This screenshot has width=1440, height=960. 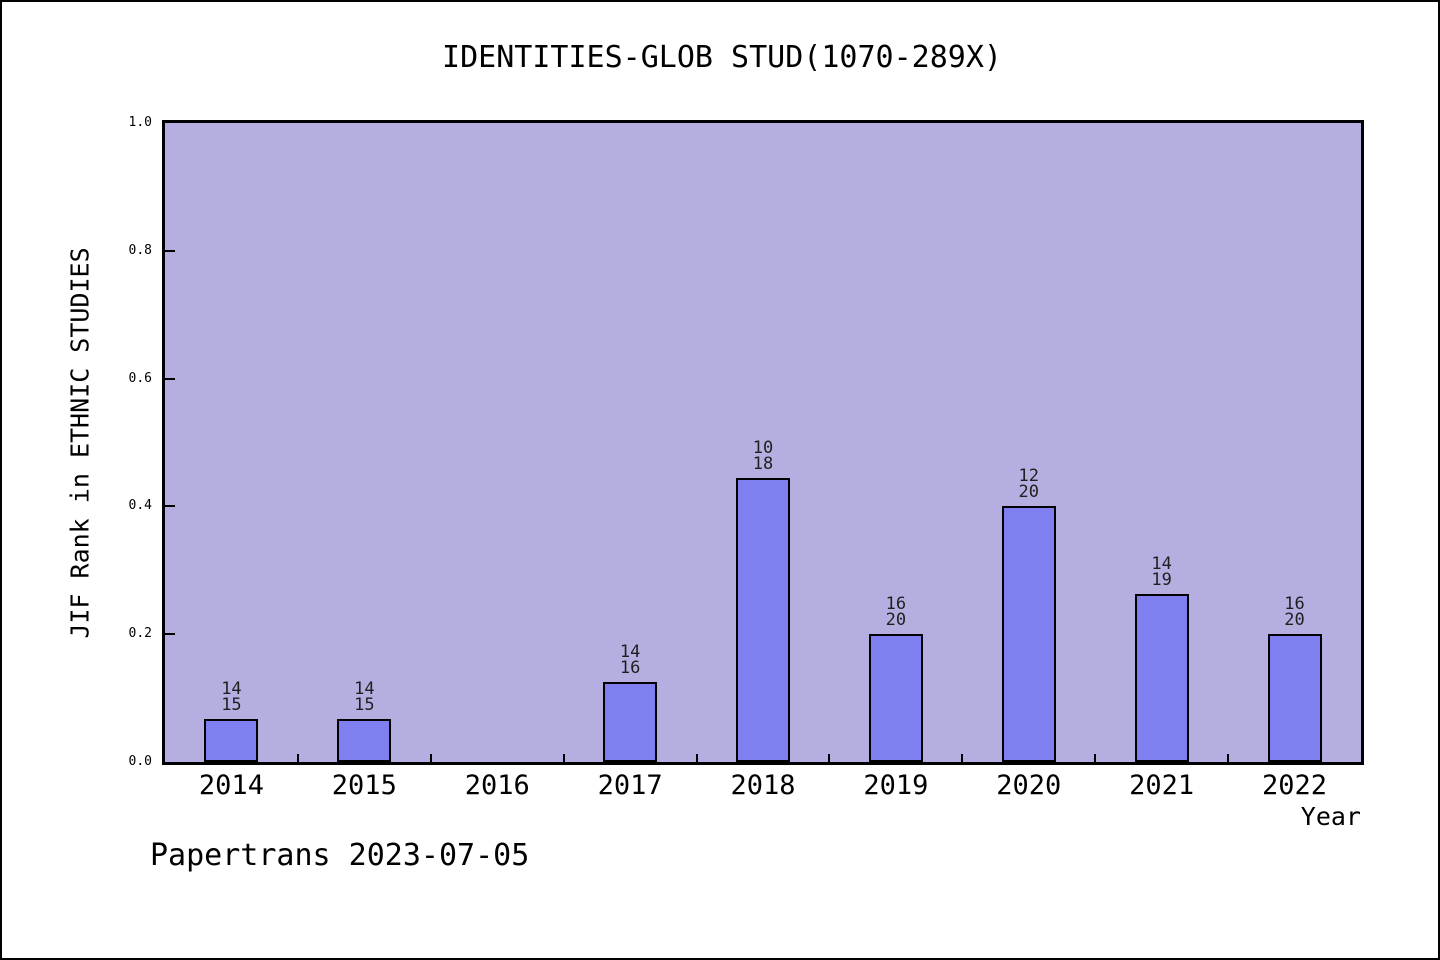 What do you see at coordinates (1295, 785) in the screenshot?
I see `x-tick-label: 2022` at bounding box center [1295, 785].